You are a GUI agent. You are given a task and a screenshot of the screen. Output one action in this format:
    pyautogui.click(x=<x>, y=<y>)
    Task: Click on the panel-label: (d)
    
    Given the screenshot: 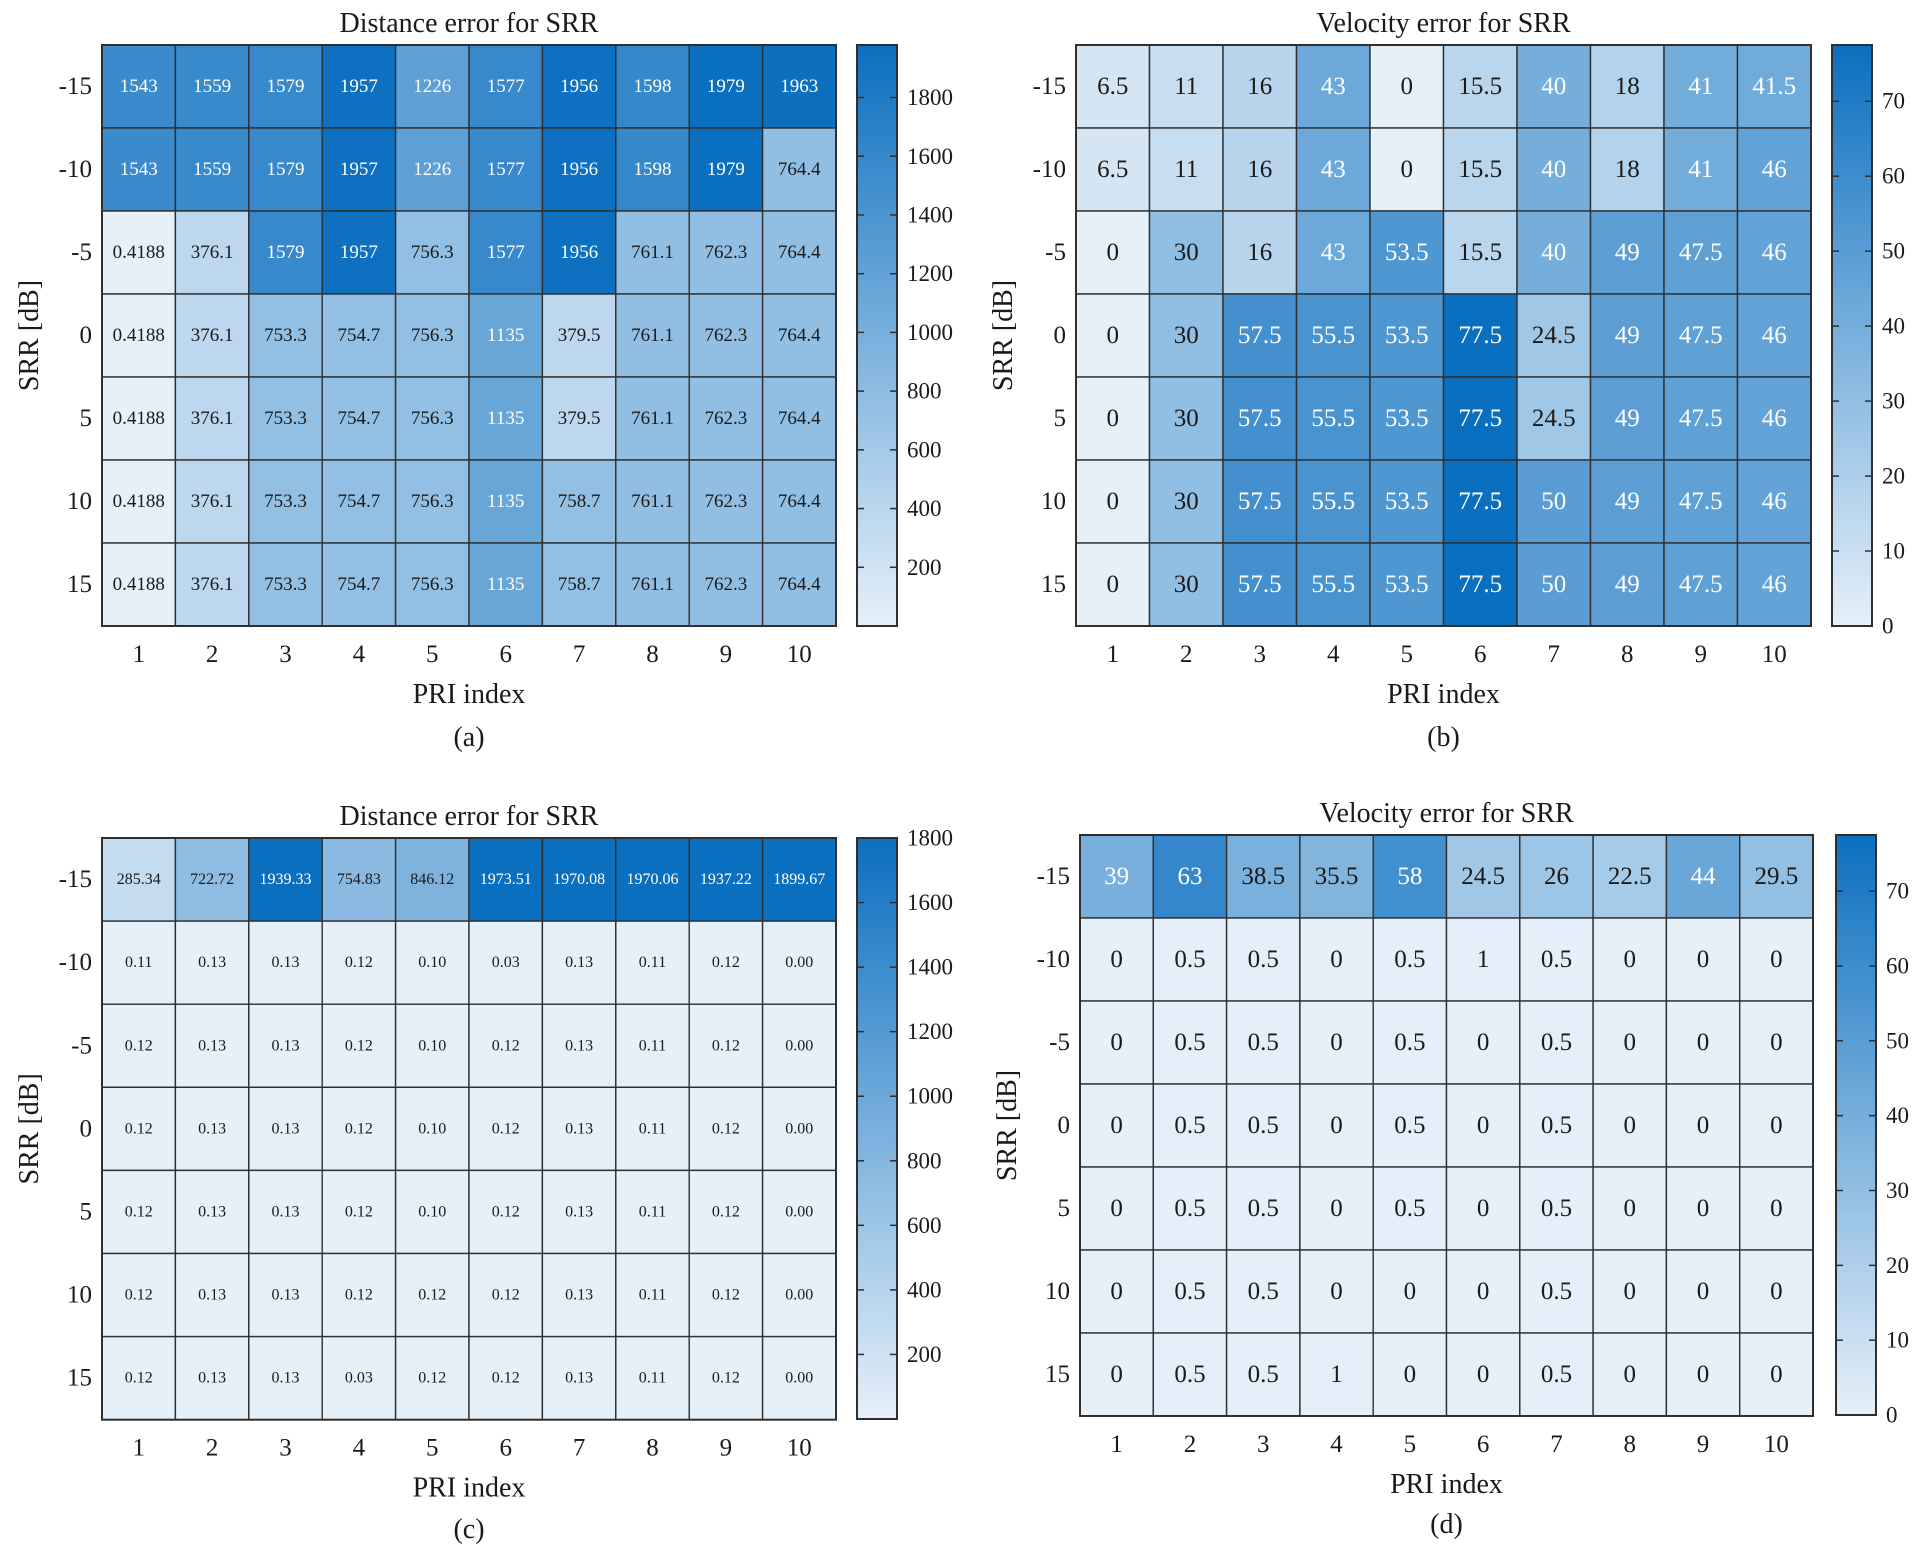 What is the action you would take?
    pyautogui.click(x=1446, y=1524)
    